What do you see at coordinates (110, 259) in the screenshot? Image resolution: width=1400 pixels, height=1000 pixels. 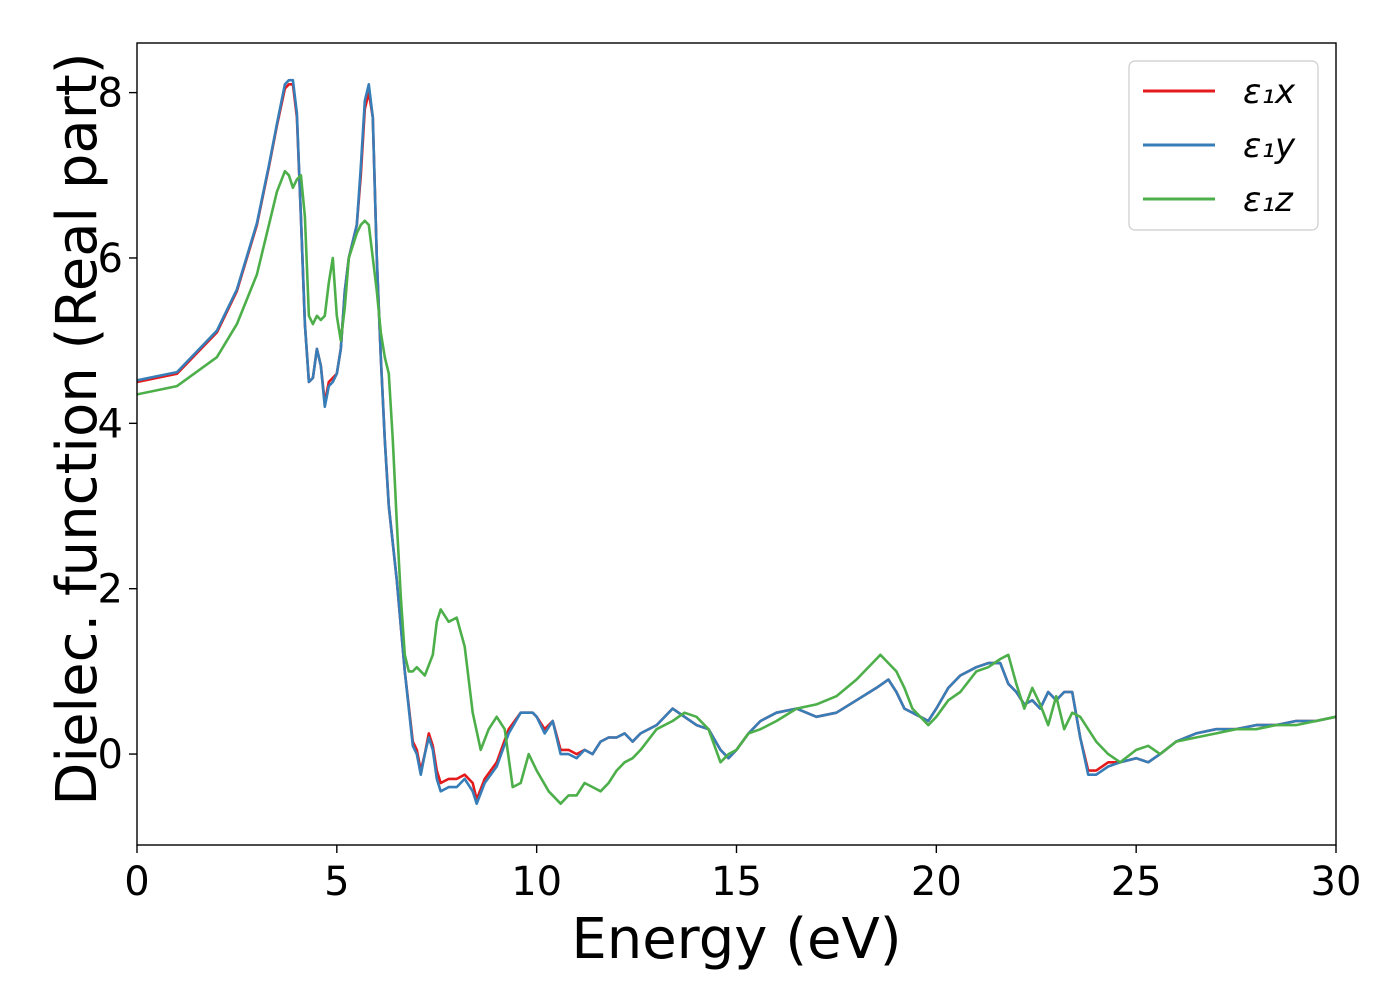 I see `y-tick-label: 6` at bounding box center [110, 259].